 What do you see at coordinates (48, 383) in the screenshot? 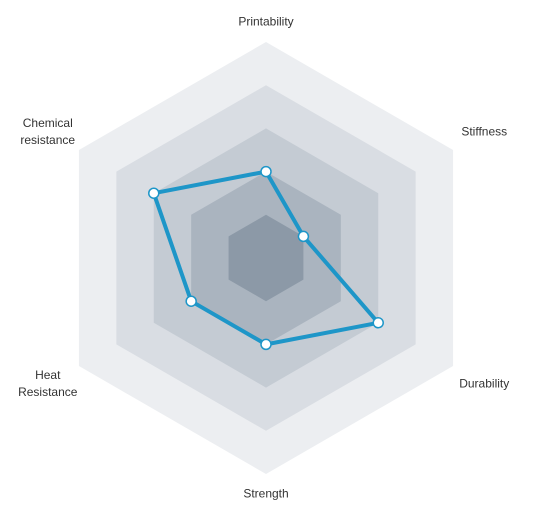
I see `axis-label: Heat Resistance` at bounding box center [48, 383].